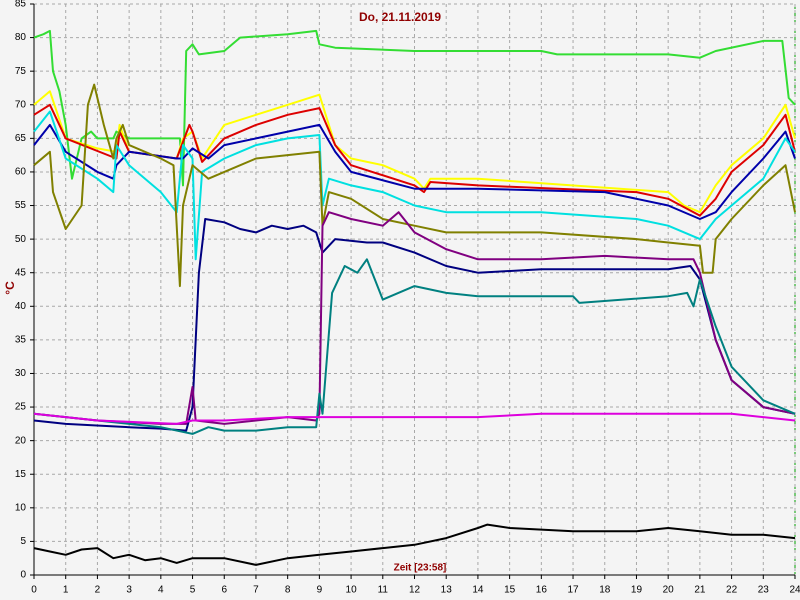  I want to click on x-tick-label: 7, so click(256, 590).